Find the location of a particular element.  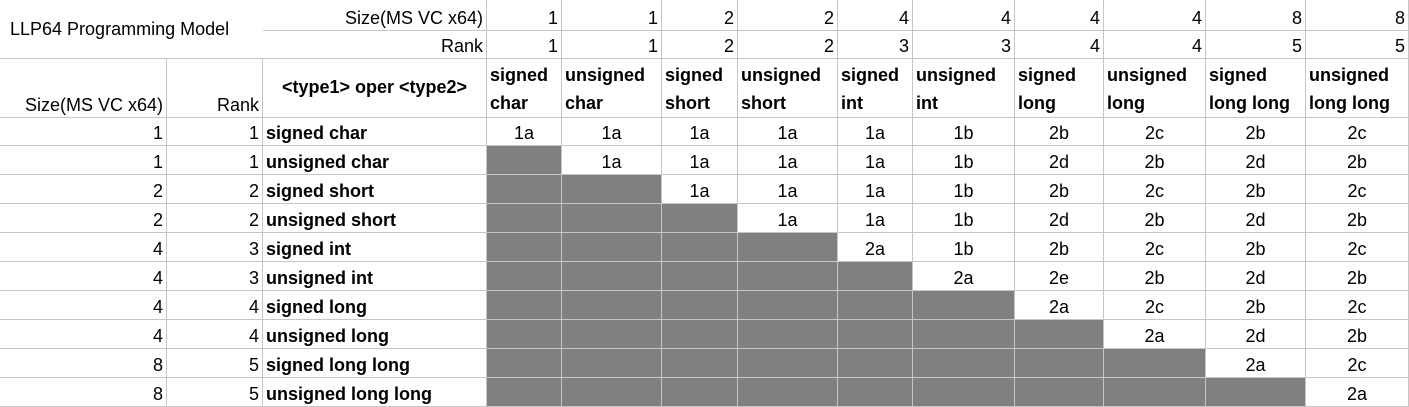

row-size: 1 is located at coordinates (83, 132).